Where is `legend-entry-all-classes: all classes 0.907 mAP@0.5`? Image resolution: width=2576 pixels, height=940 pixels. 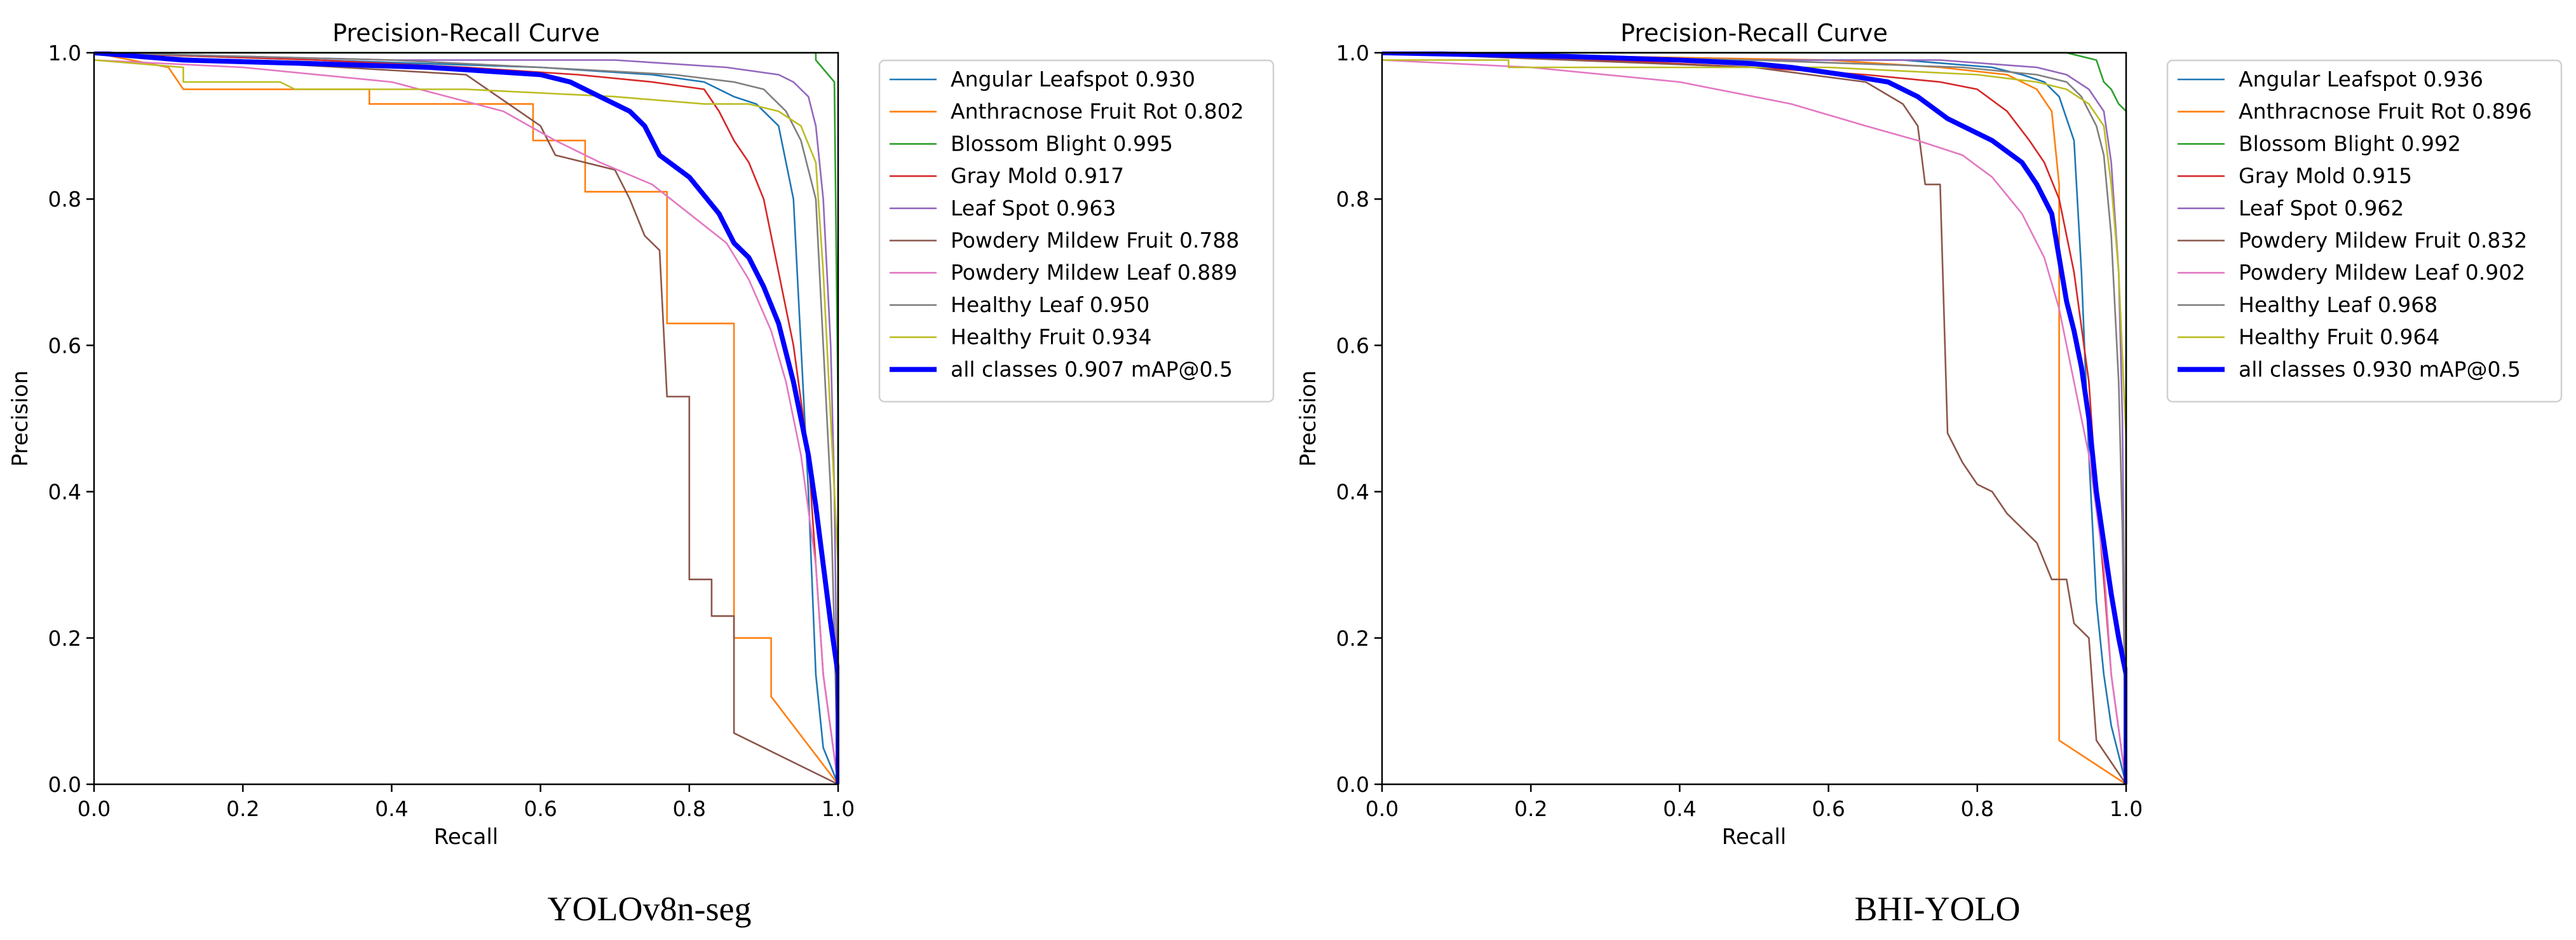
legend-entry-all-classes: all classes 0.907 mAP@0.5 is located at coordinates (1092, 369).